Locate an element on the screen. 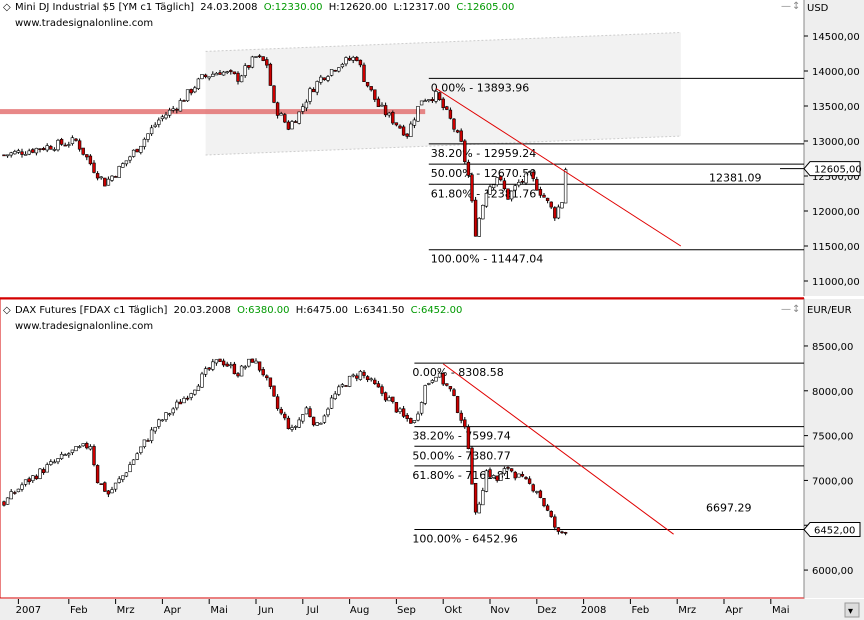  y-tick-label: 14000,00 is located at coordinates (836, 72).